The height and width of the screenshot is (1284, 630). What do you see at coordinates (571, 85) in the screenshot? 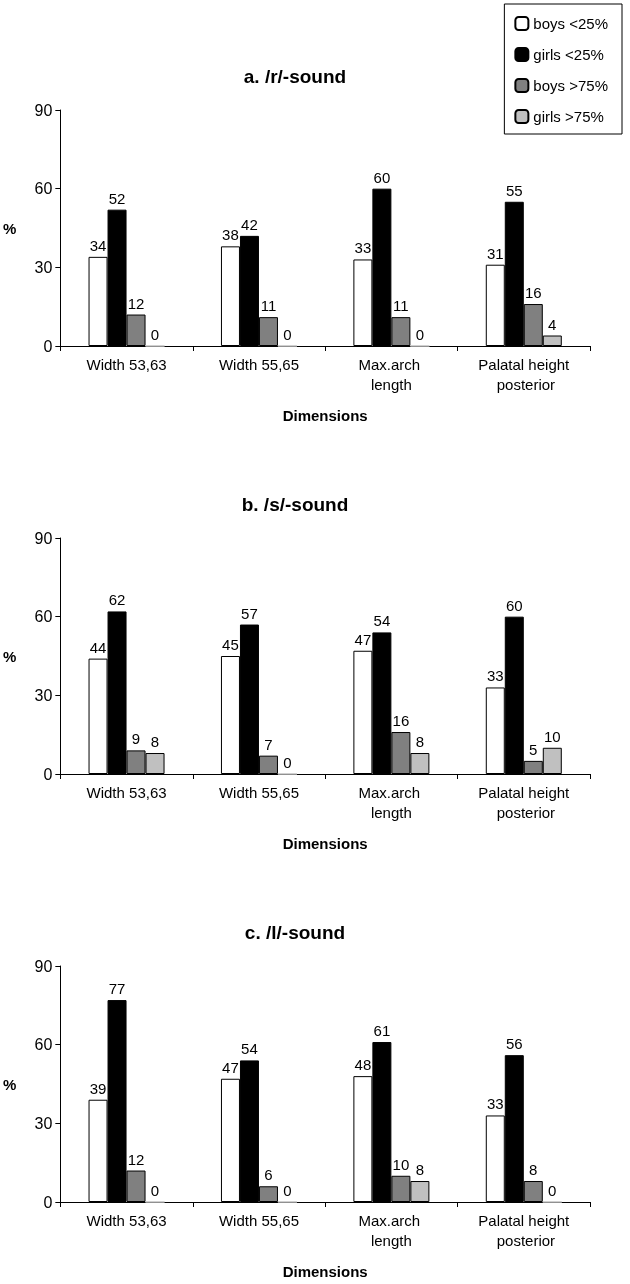
I see `legend-label: boys >75%` at bounding box center [571, 85].